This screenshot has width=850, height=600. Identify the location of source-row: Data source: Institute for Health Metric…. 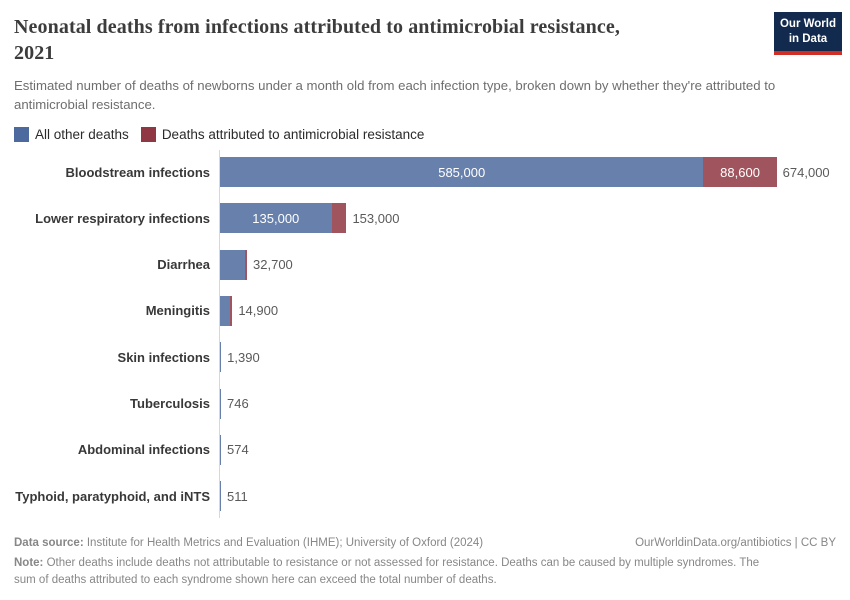
(425, 543).